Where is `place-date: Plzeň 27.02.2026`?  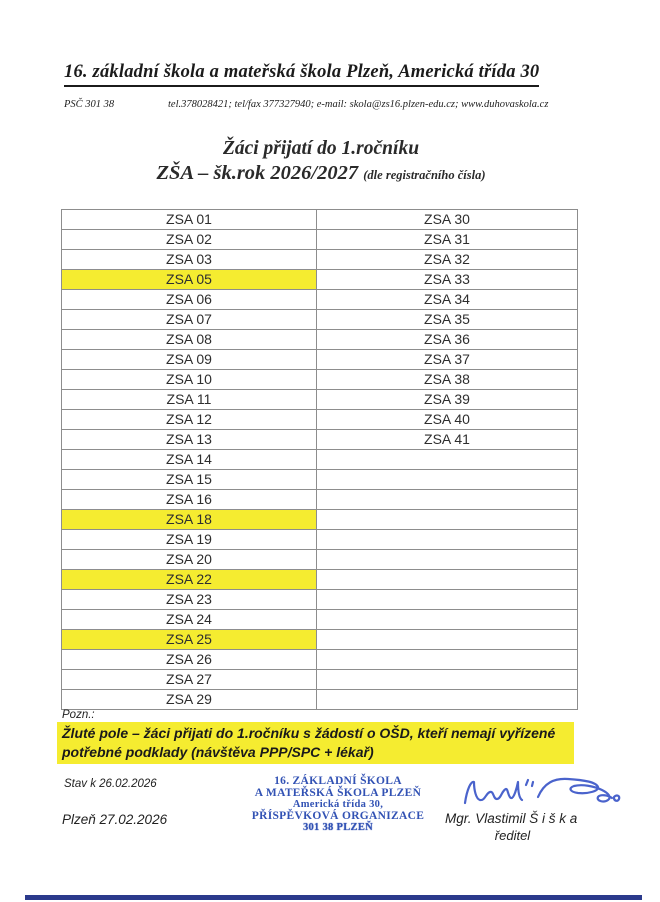
place-date: Plzeň 27.02.2026 is located at coordinates (115, 819).